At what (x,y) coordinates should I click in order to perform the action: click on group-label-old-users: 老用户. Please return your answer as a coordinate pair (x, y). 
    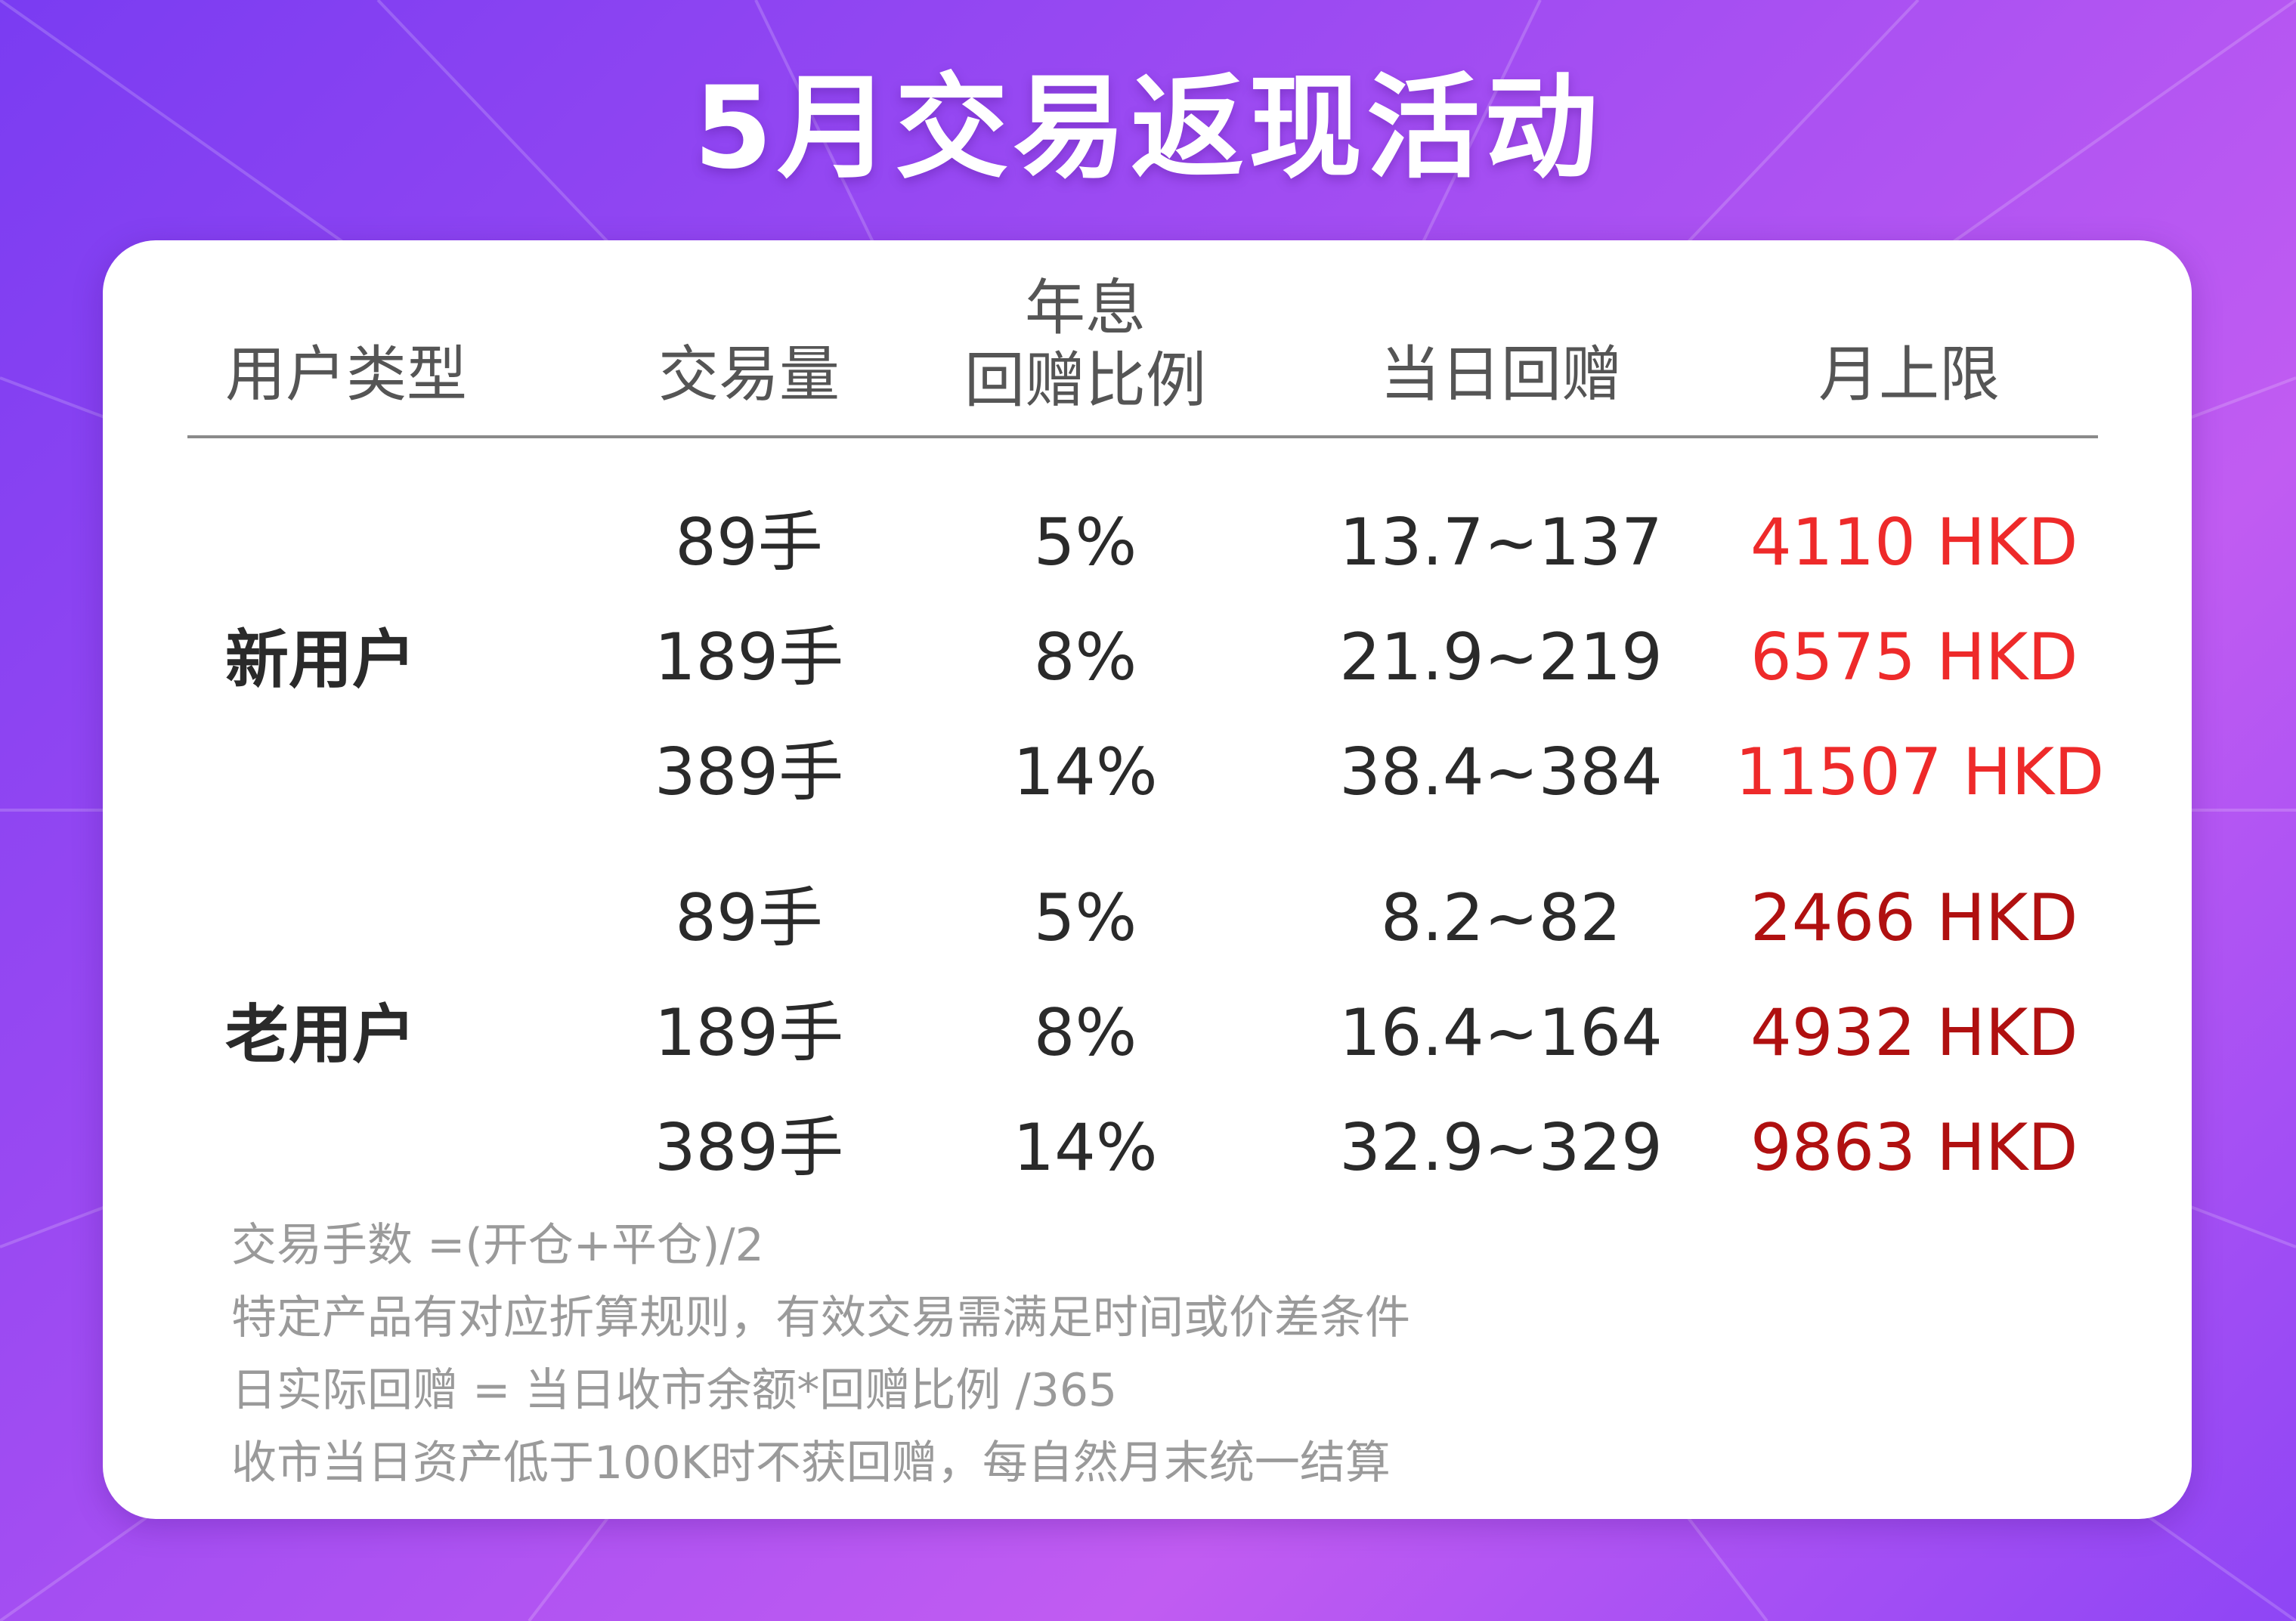
    Looking at the image, I should click on (320, 1035).